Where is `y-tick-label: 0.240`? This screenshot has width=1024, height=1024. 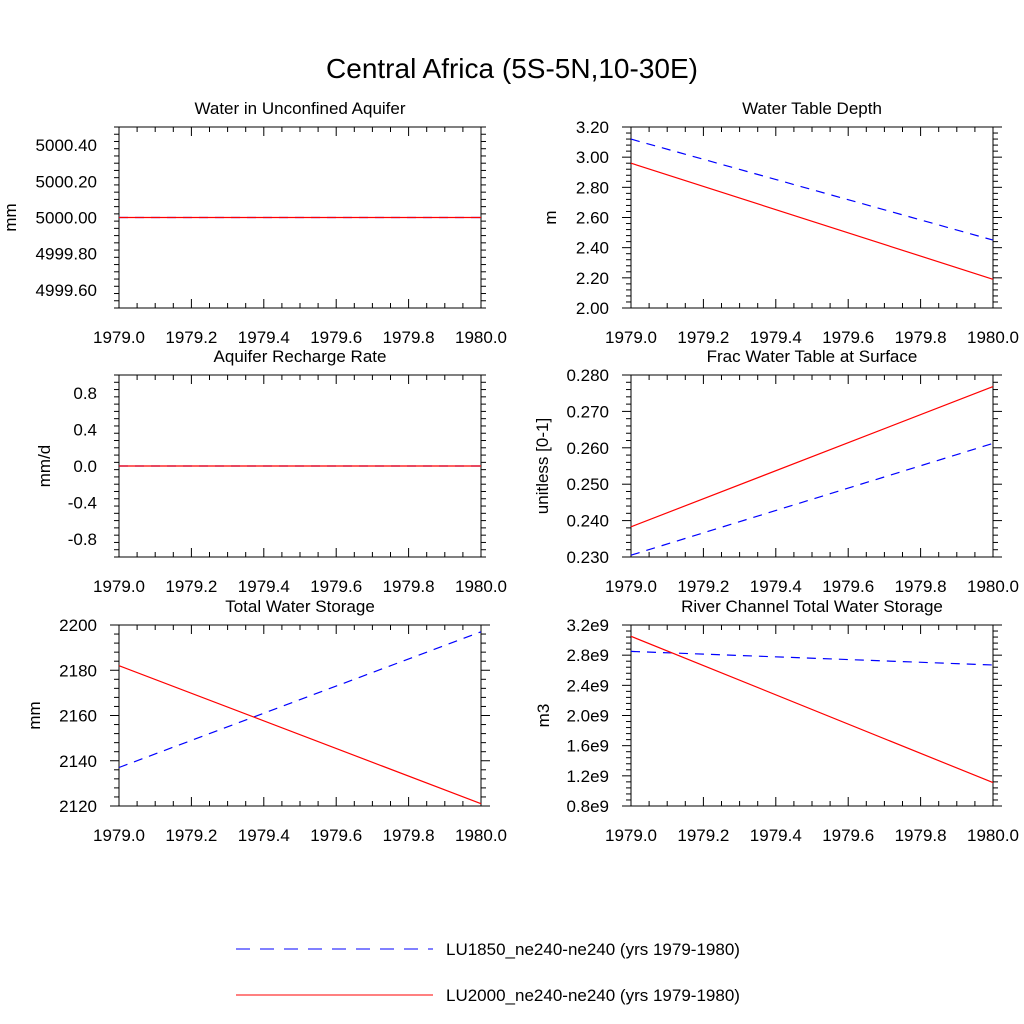
y-tick-label: 0.240 is located at coordinates (587, 521).